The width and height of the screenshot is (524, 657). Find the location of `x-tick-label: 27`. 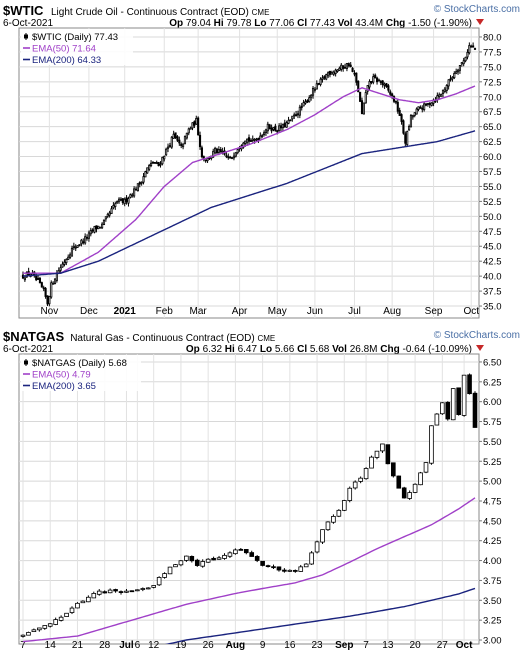

x-tick-label: 27 is located at coordinates (443, 645).